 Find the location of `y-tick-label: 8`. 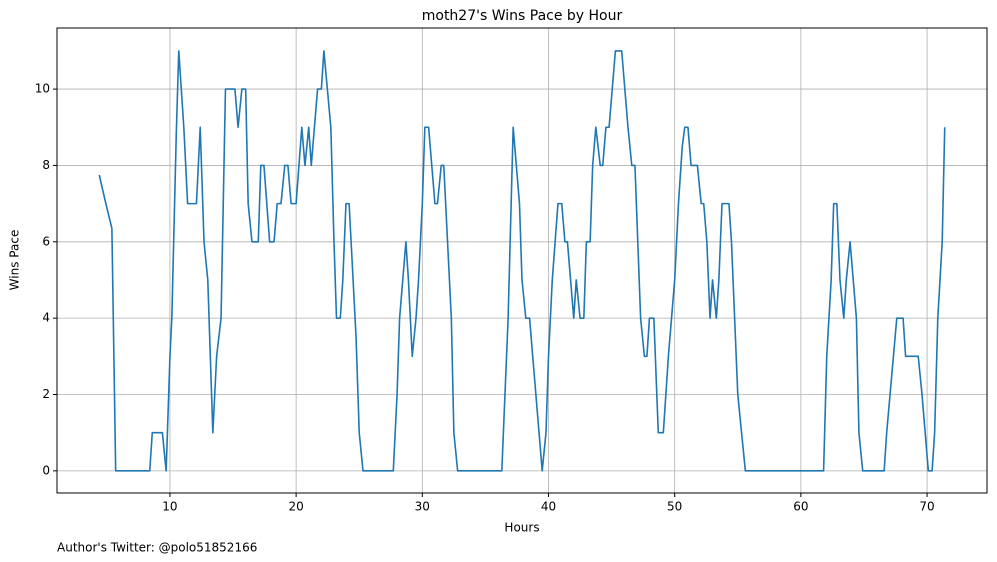

y-tick-label: 8 is located at coordinates (46, 165).